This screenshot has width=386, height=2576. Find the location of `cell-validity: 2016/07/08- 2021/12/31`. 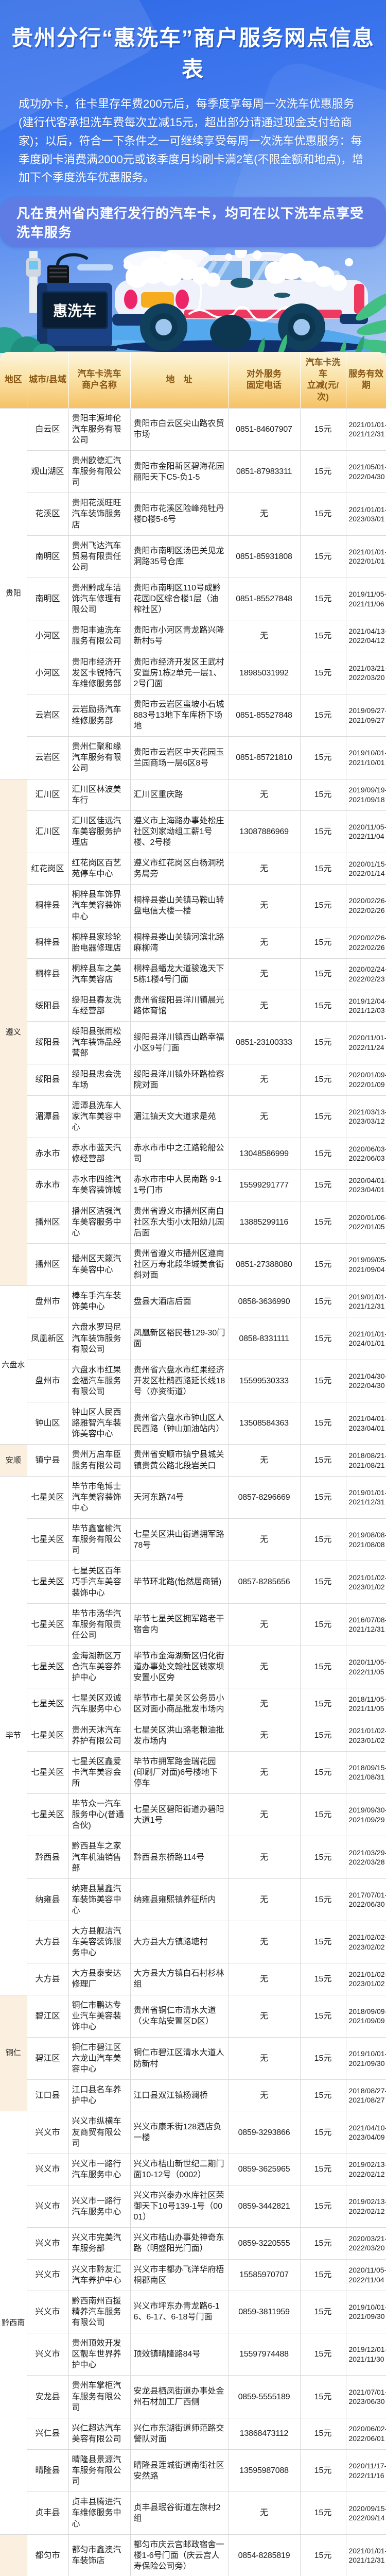

cell-validity: 2016/07/08- 2021/12/31 is located at coordinates (366, 1624).